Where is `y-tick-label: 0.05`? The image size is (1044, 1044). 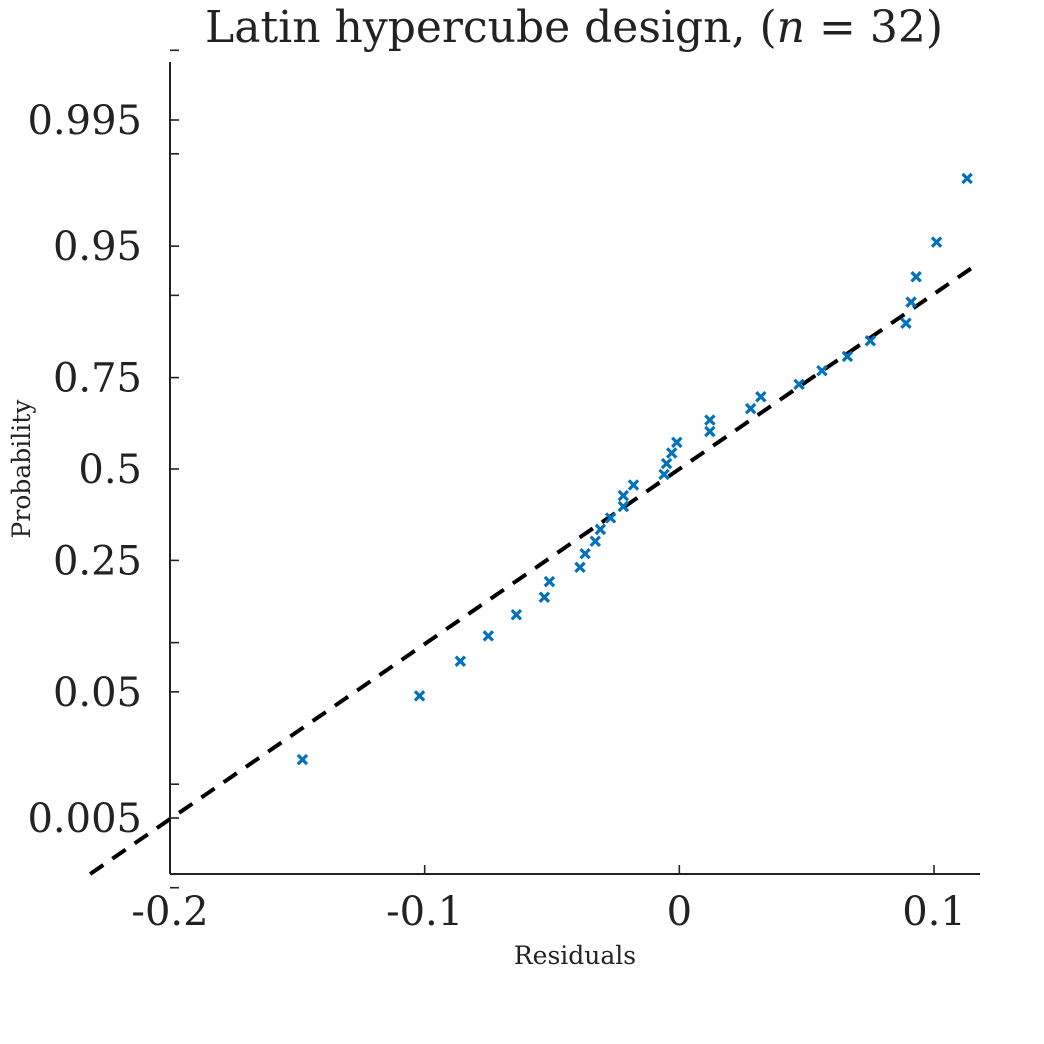 y-tick-label: 0.05 is located at coordinates (97, 693).